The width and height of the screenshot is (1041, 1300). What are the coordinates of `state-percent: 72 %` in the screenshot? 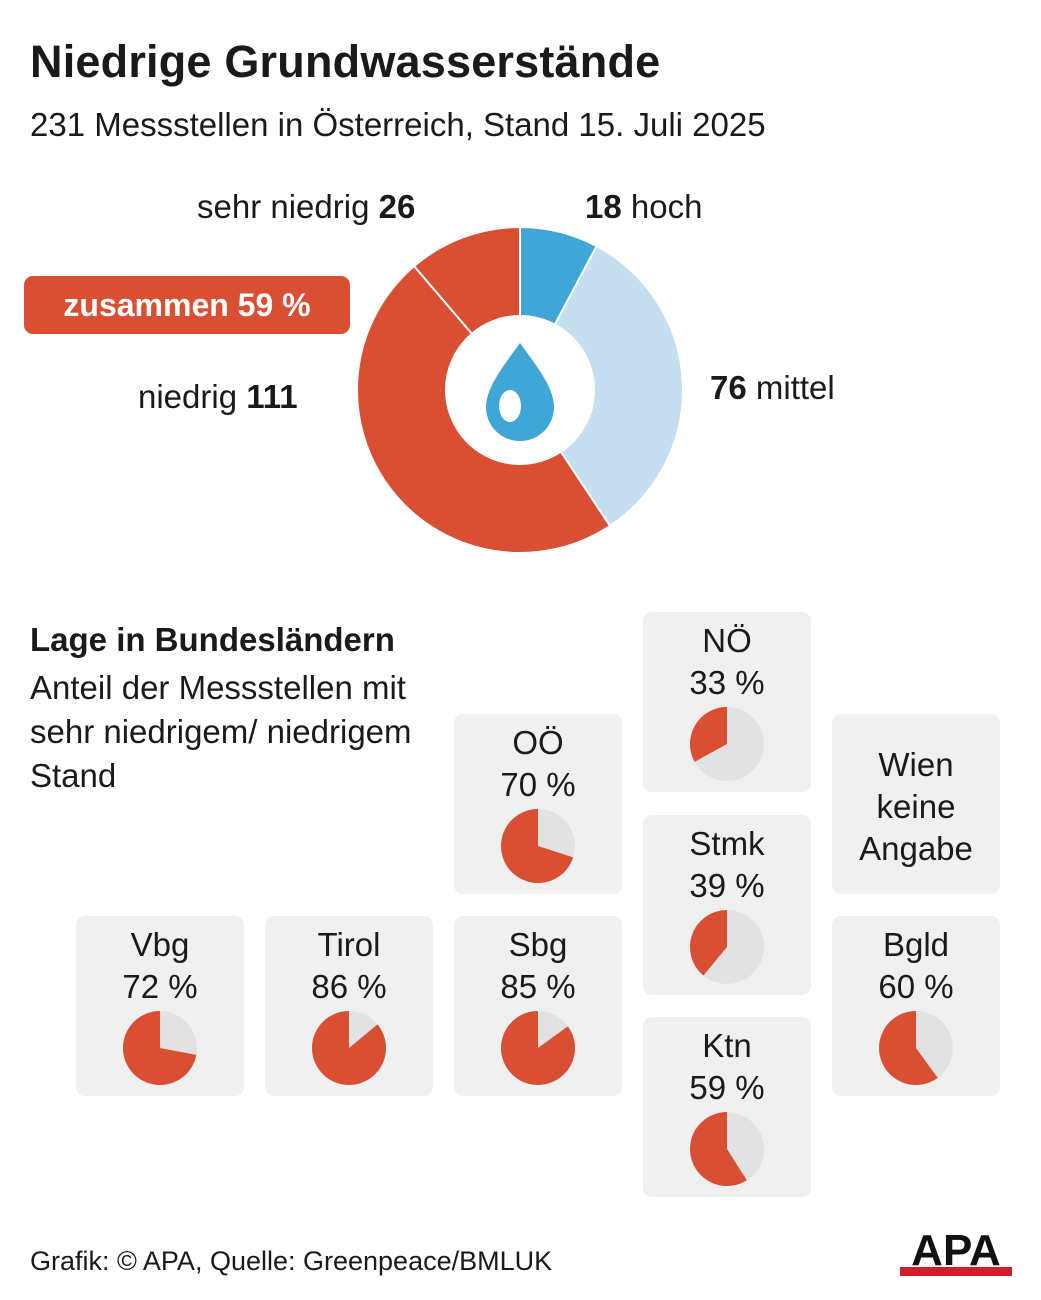 It's located at (160, 986).